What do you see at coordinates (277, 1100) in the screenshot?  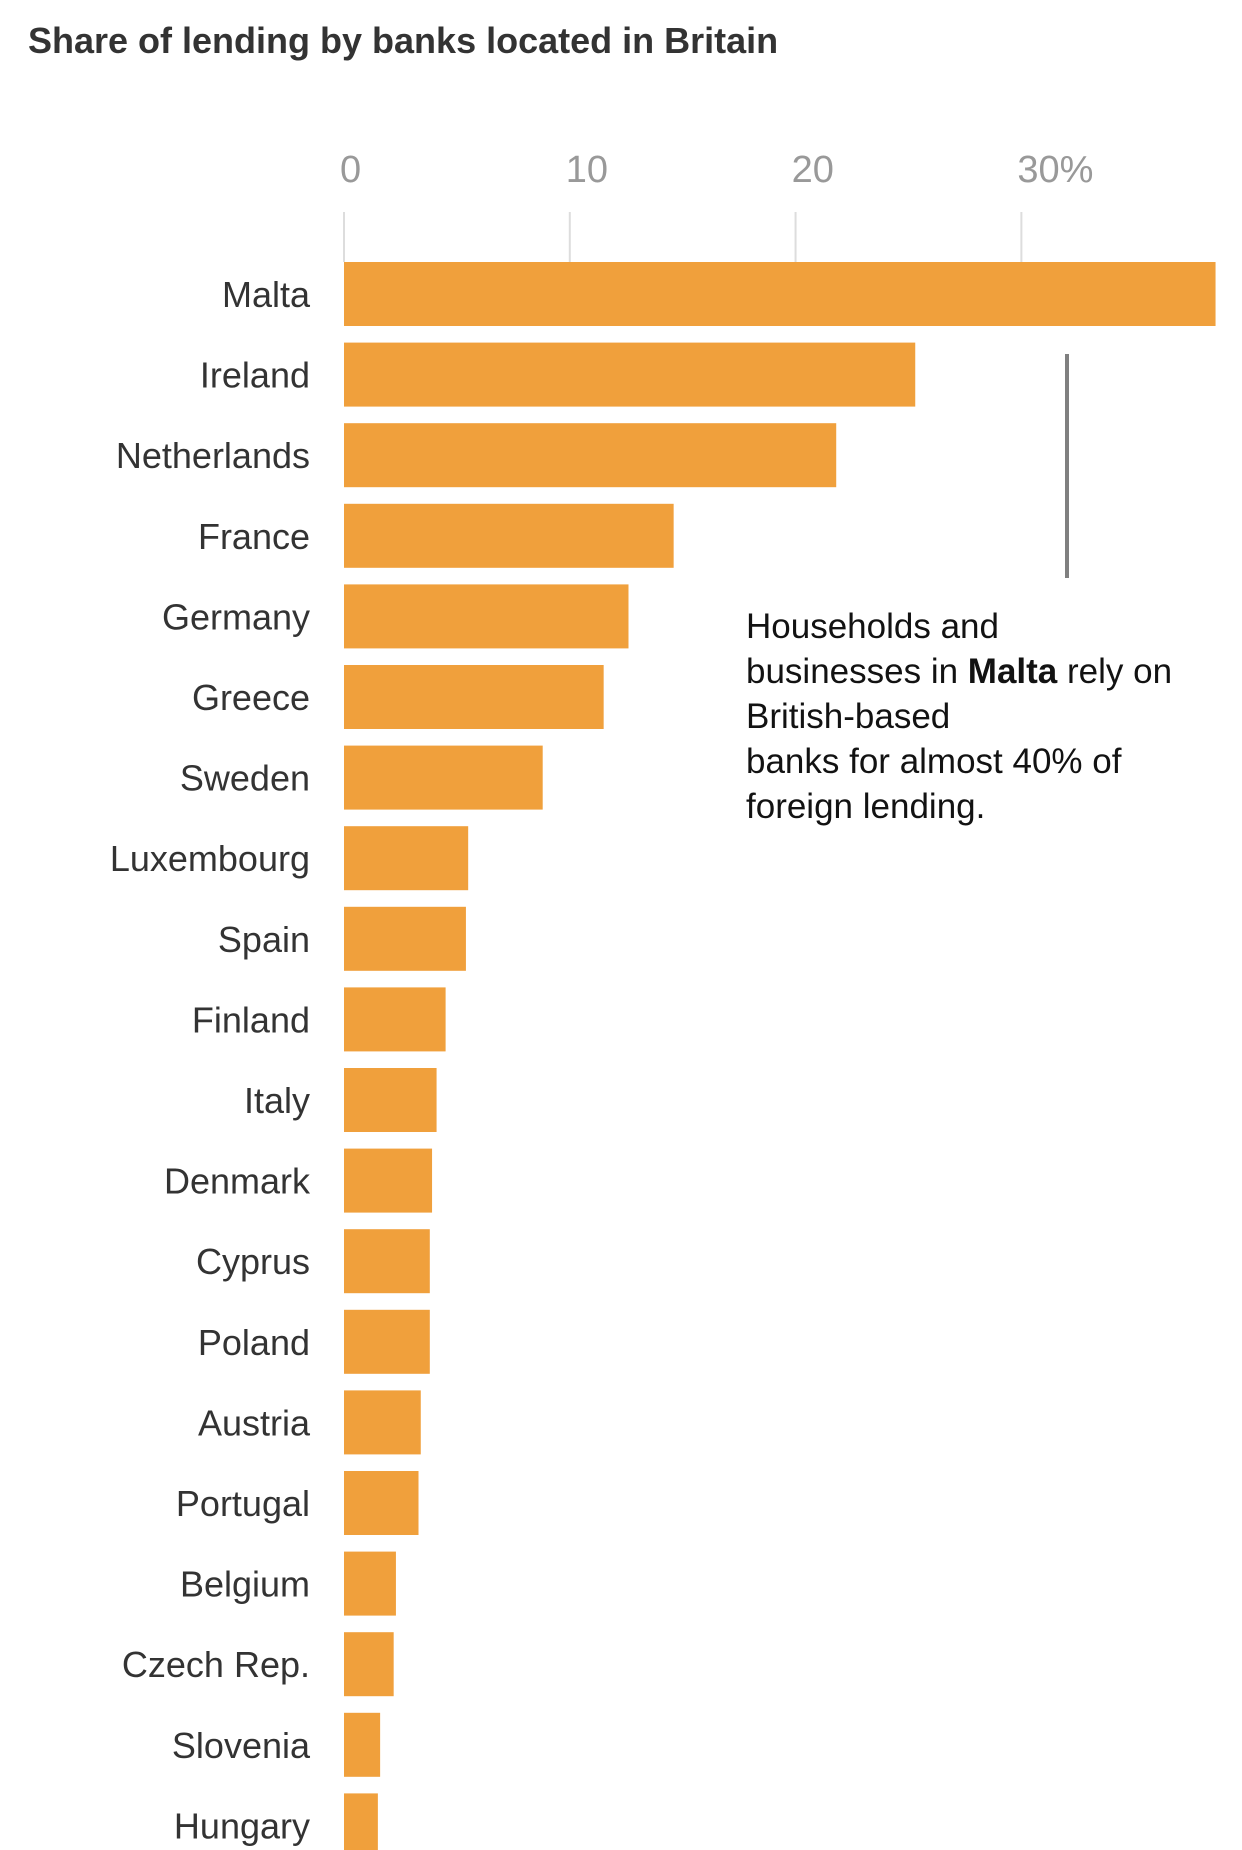 I see `category-label-italy: Italy` at bounding box center [277, 1100].